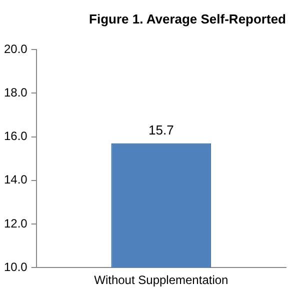  What do you see at coordinates (16, 49) in the screenshot?
I see `y-tick-label: 20.0` at bounding box center [16, 49].